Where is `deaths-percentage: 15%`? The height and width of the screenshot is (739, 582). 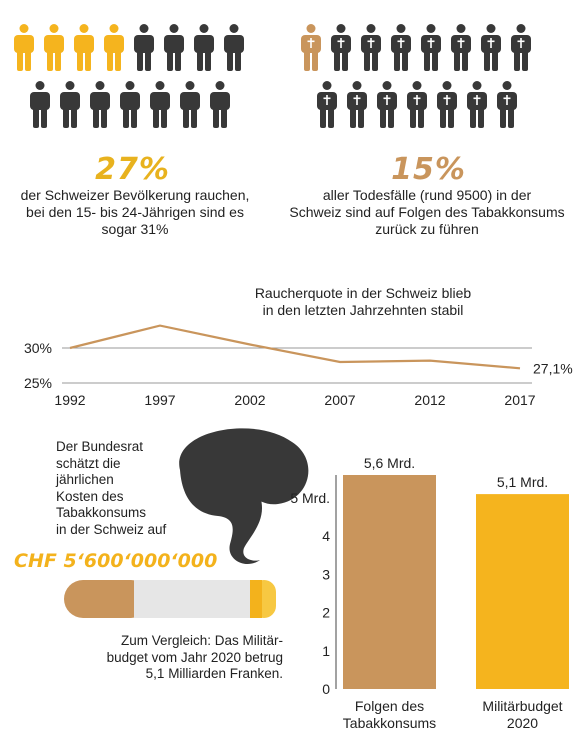 deaths-percentage: 15% is located at coordinates (428, 169).